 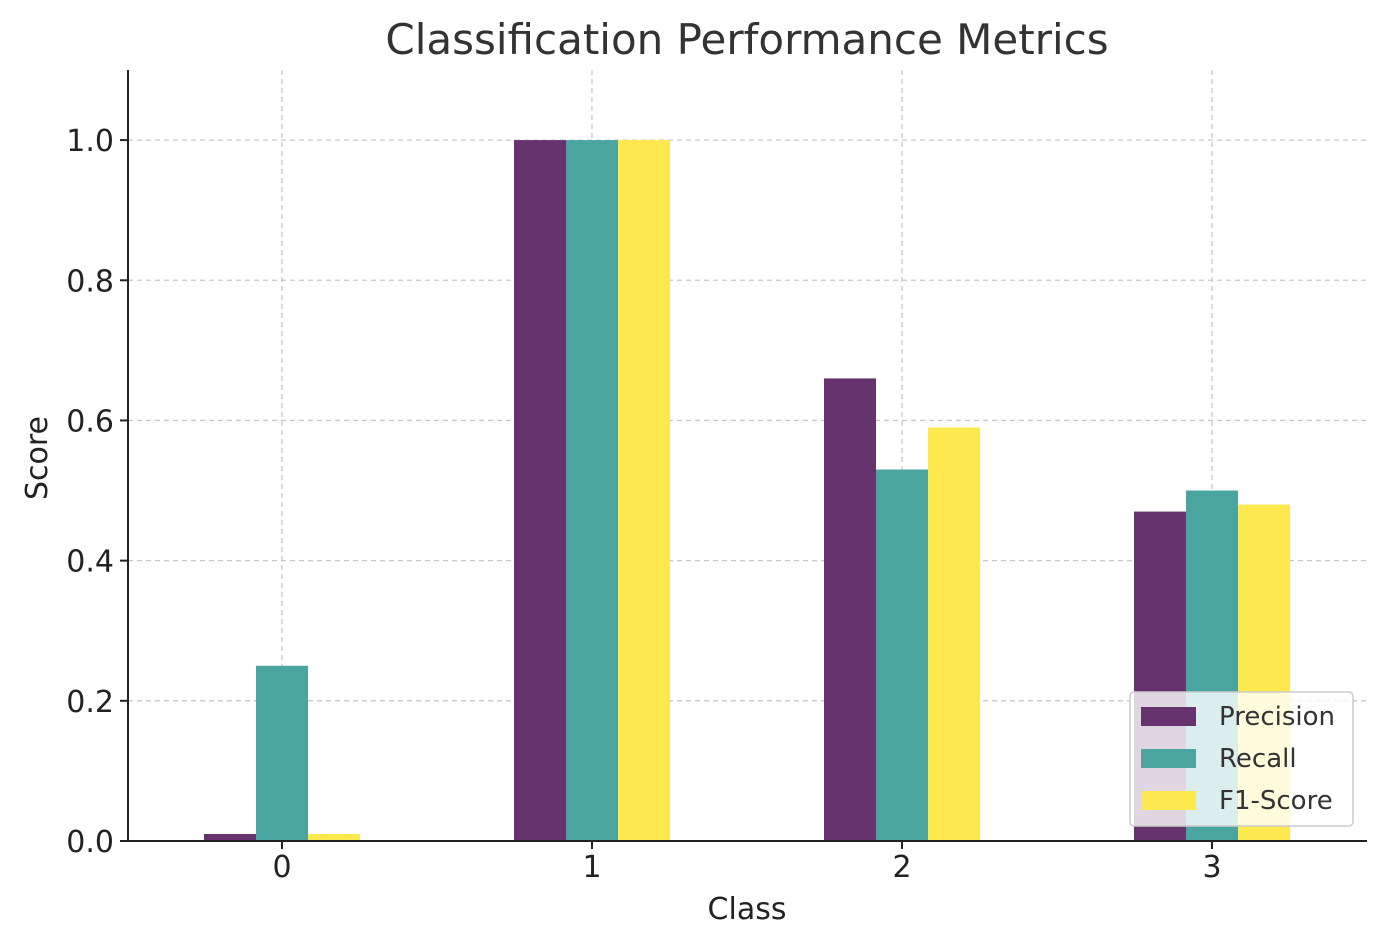 What do you see at coordinates (1276, 801) in the screenshot?
I see `legend-label: F1-Score` at bounding box center [1276, 801].